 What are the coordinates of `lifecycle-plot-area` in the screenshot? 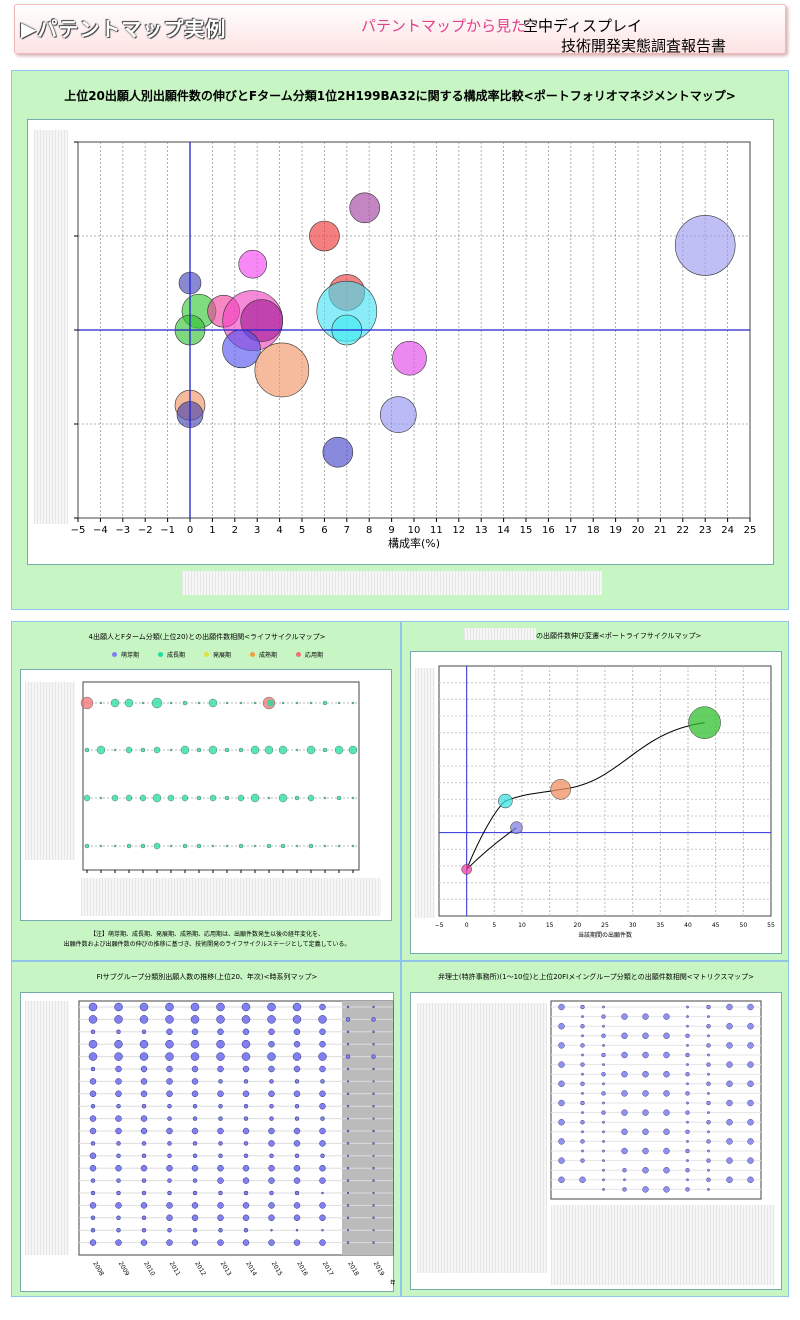 It's located at (221, 776).